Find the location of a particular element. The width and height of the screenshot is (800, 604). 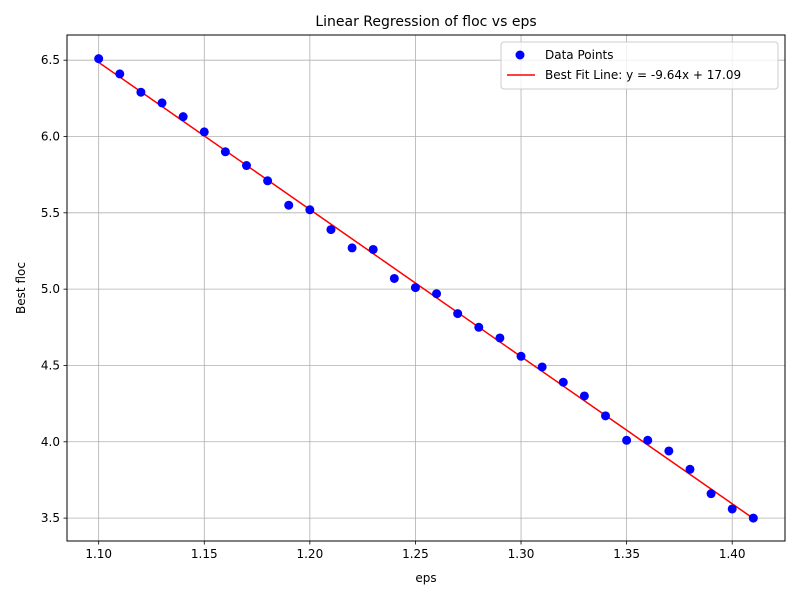

legend-frame is located at coordinates (639, 65).